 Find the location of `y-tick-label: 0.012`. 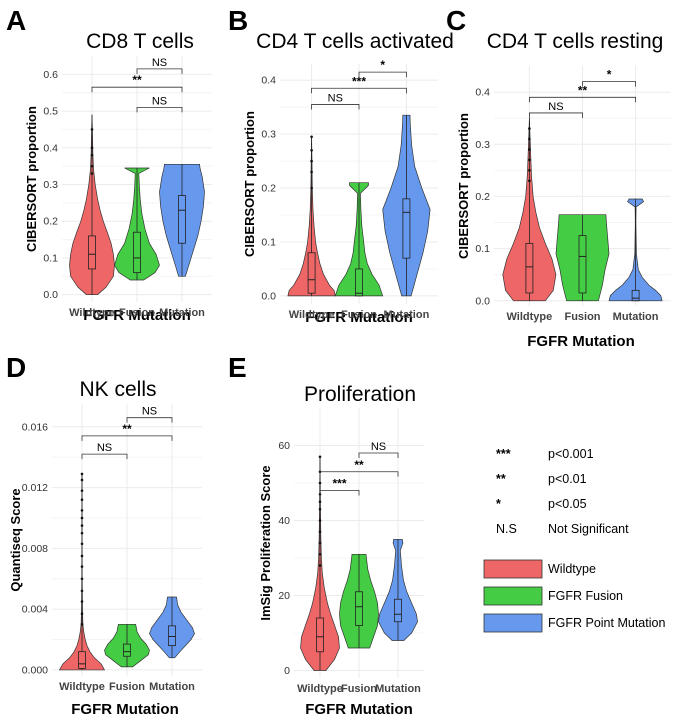

y-tick-label: 0.012 is located at coordinates (35, 488).